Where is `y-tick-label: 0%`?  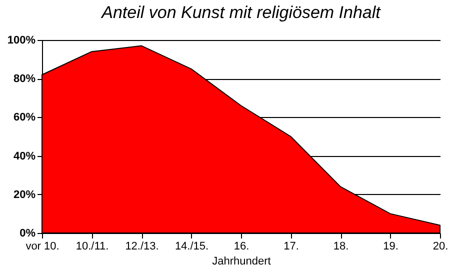 y-tick-label: 0% is located at coordinates (28, 234).